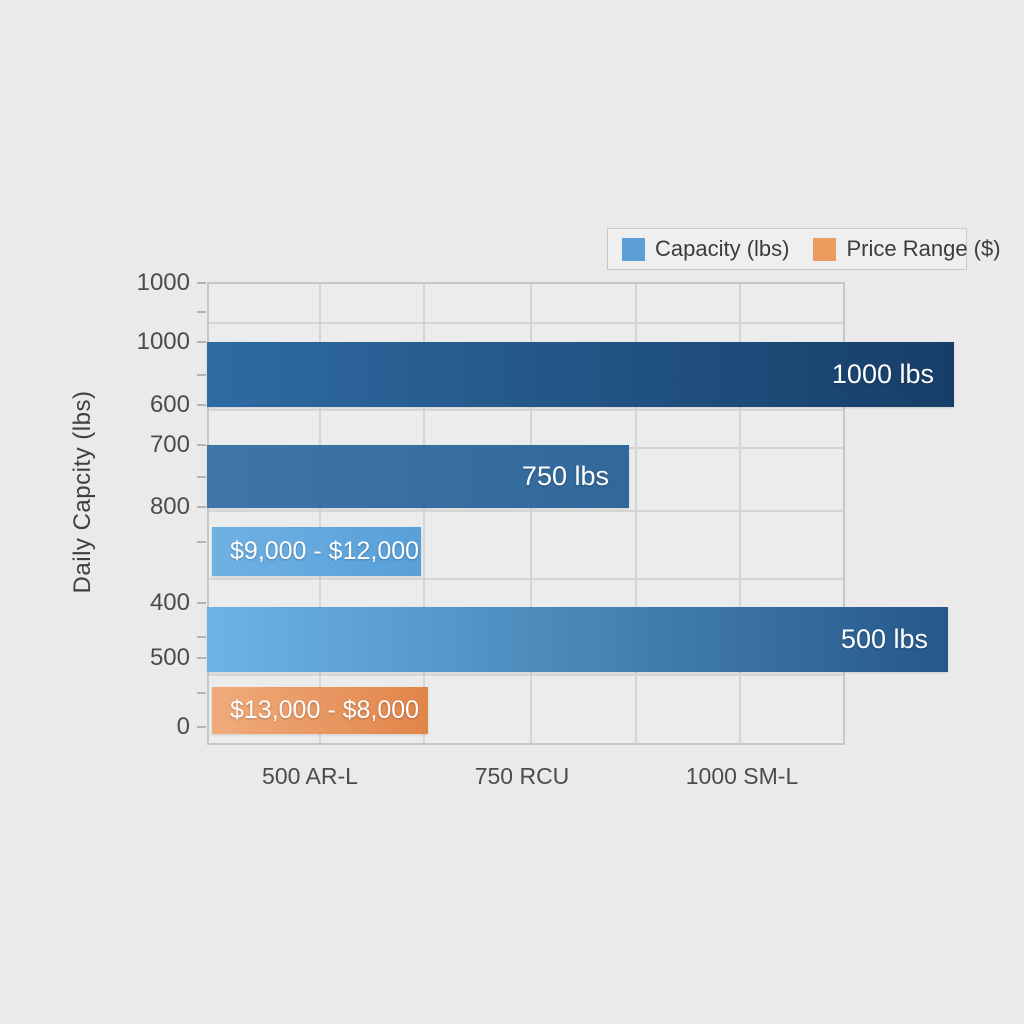 This screenshot has width=1024, height=1024. I want to click on bar-value-label: 750 lbs, so click(565, 476).